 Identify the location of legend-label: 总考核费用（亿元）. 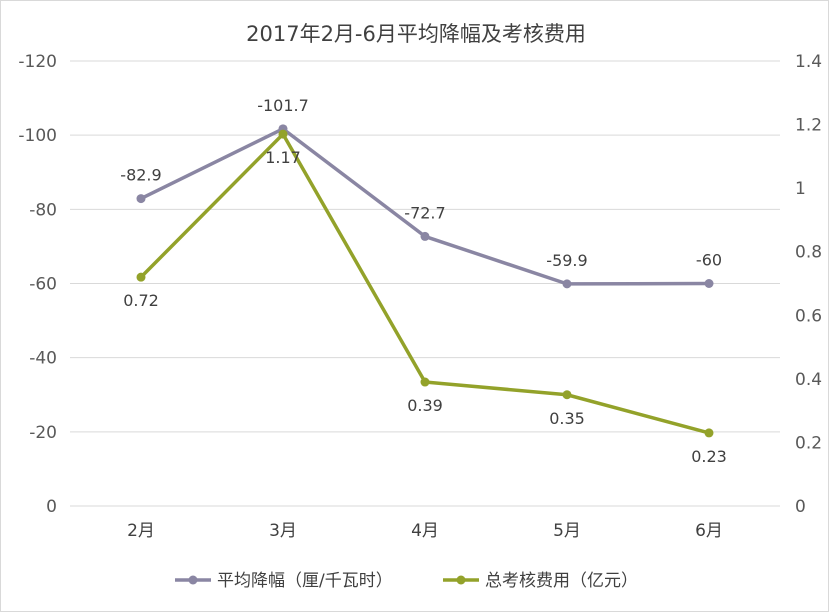
(561, 581).